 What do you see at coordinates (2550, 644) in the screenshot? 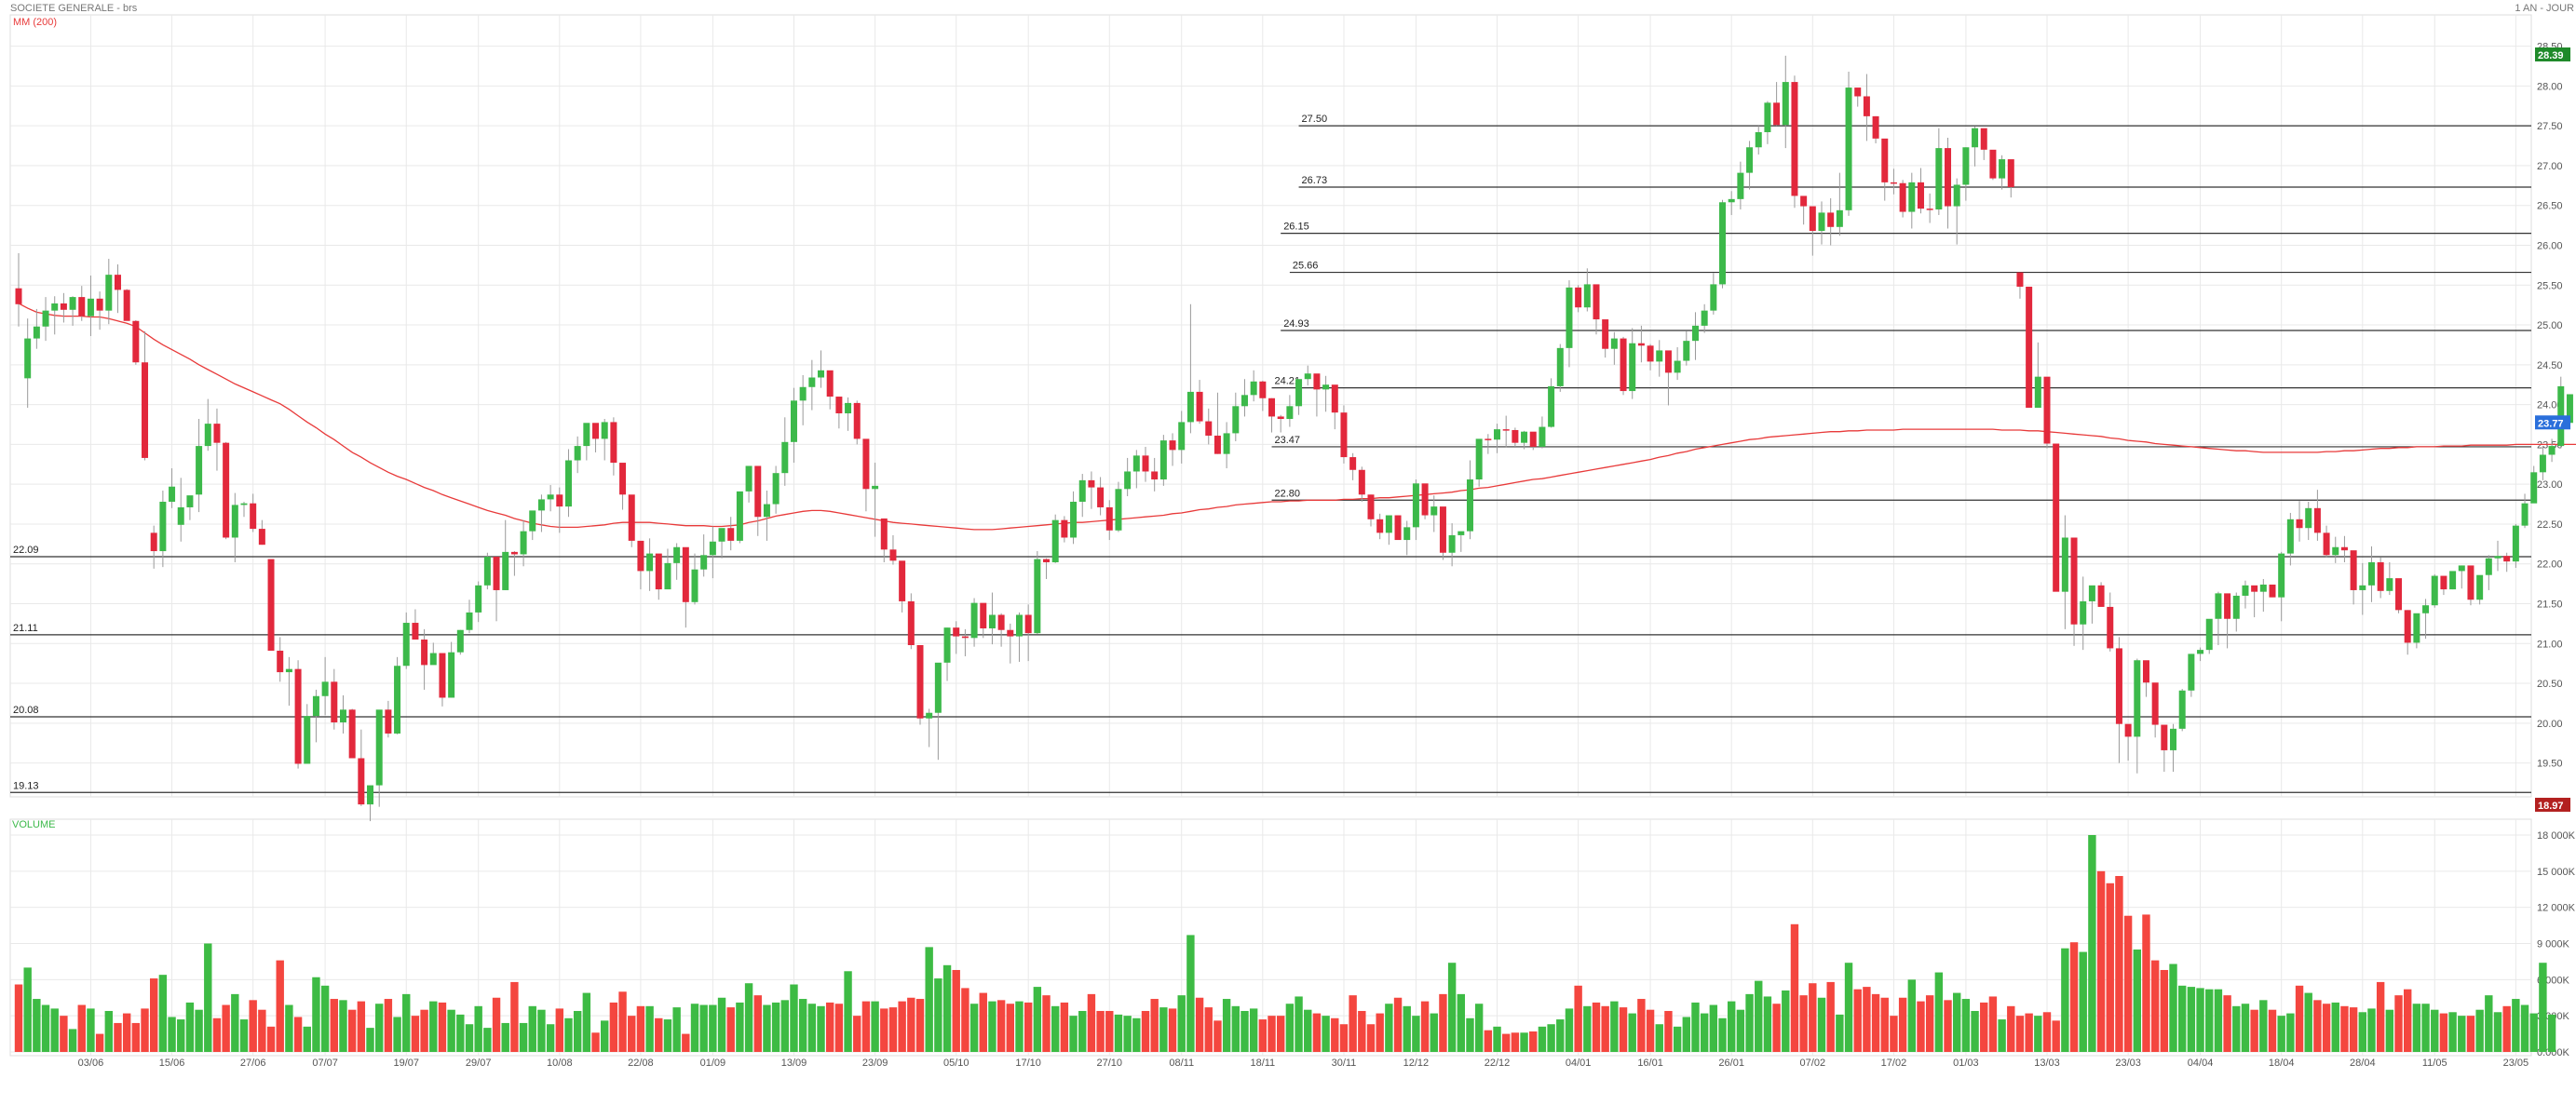
I see `y-tick-label: 21.00` at bounding box center [2550, 644].